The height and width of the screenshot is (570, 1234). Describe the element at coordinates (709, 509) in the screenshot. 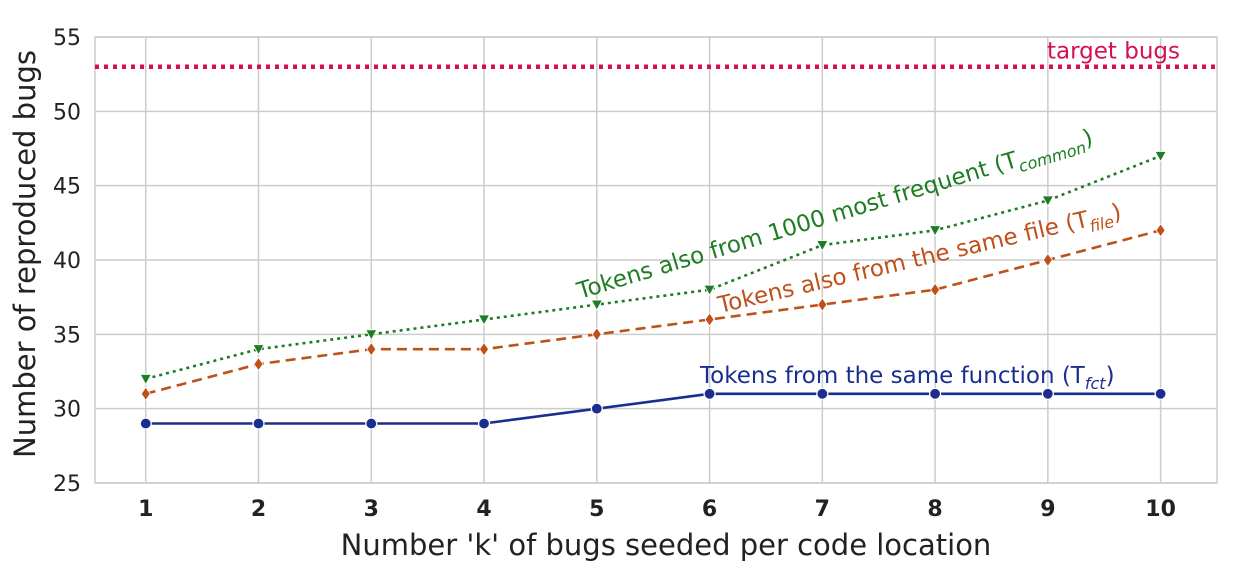

I see `x-tick-label: 6` at that location.